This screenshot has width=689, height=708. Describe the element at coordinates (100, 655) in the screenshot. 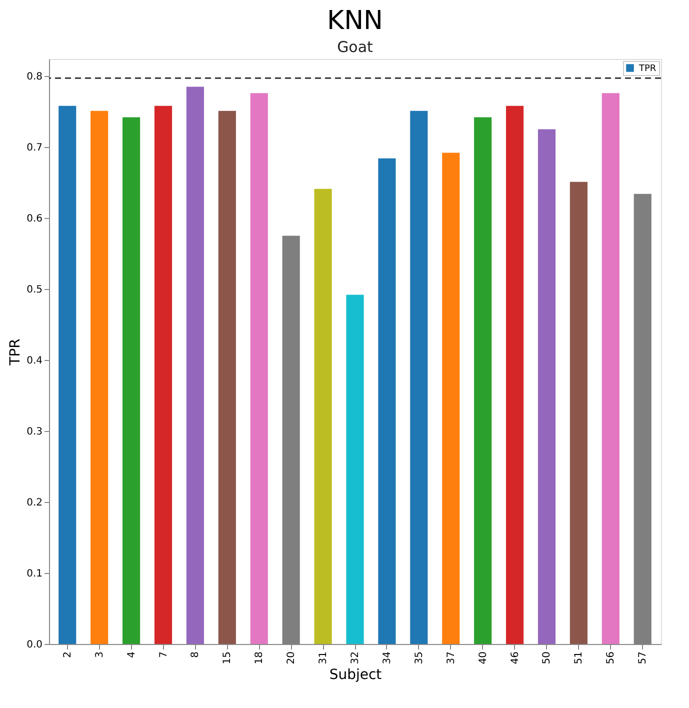

I see `x-tick-label: 3` at that location.